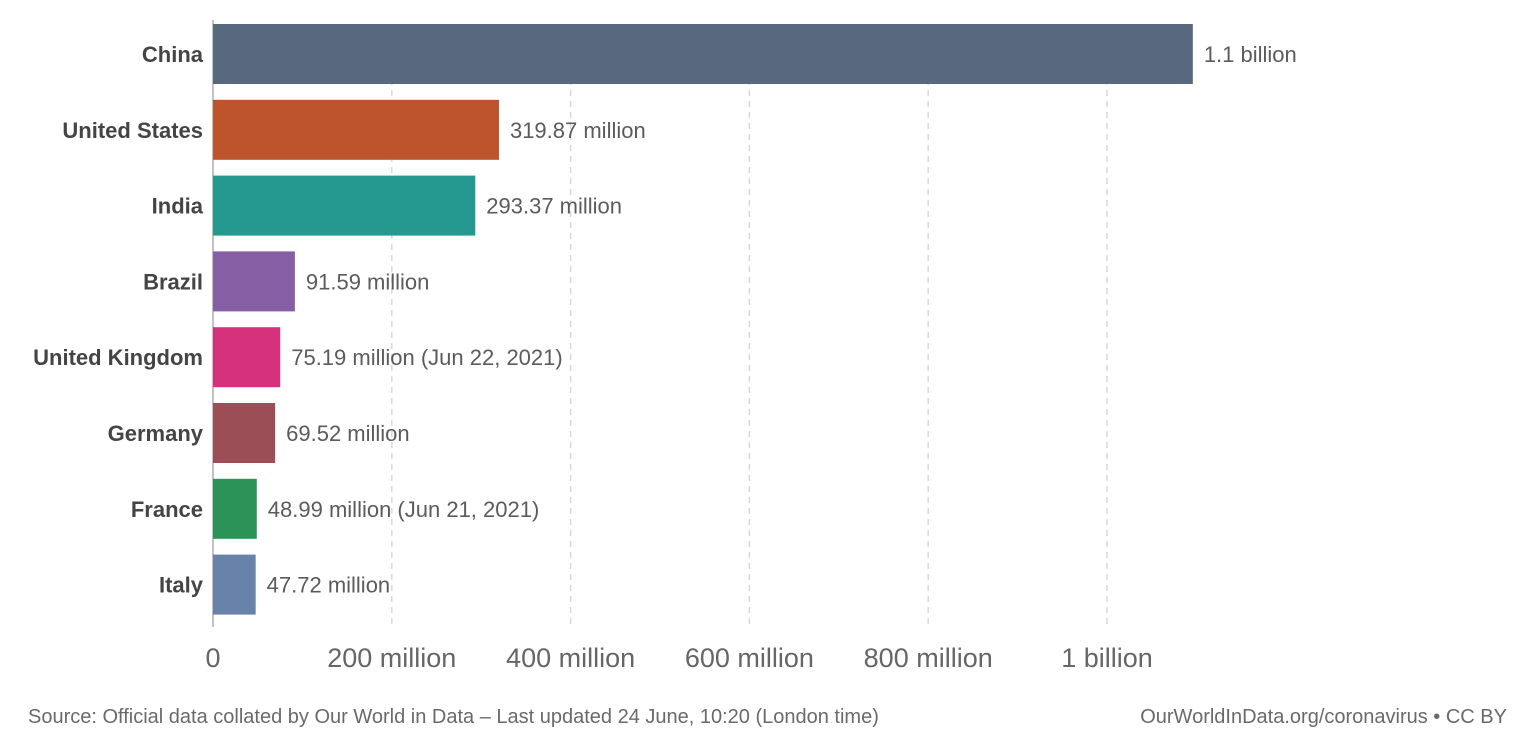 Image resolution: width=1535 pixels, height=746 pixels. Describe the element at coordinates (1107, 658) in the screenshot. I see `x-tick-label: 1 billion` at that location.